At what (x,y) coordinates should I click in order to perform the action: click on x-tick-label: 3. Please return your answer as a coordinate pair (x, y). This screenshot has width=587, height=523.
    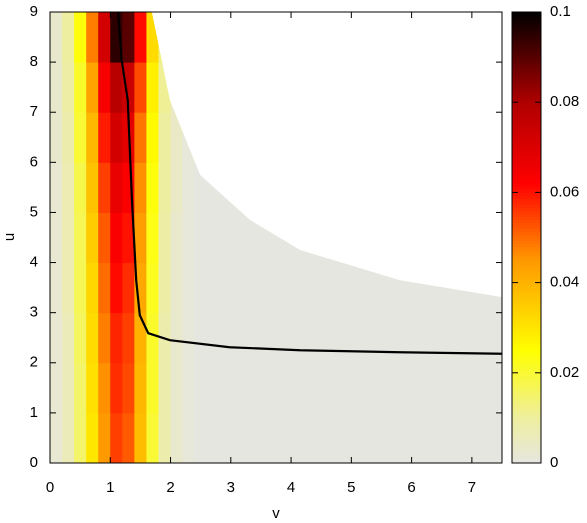
    Looking at the image, I should click on (231, 487).